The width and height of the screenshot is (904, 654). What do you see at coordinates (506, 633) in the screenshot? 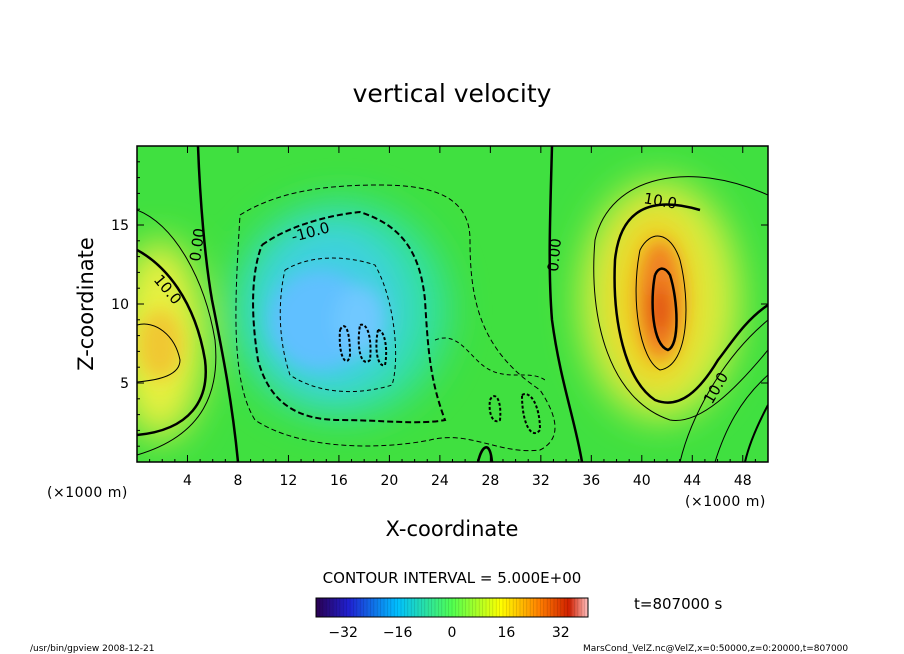
I see `colorbar-tick-label: 16` at bounding box center [506, 633].